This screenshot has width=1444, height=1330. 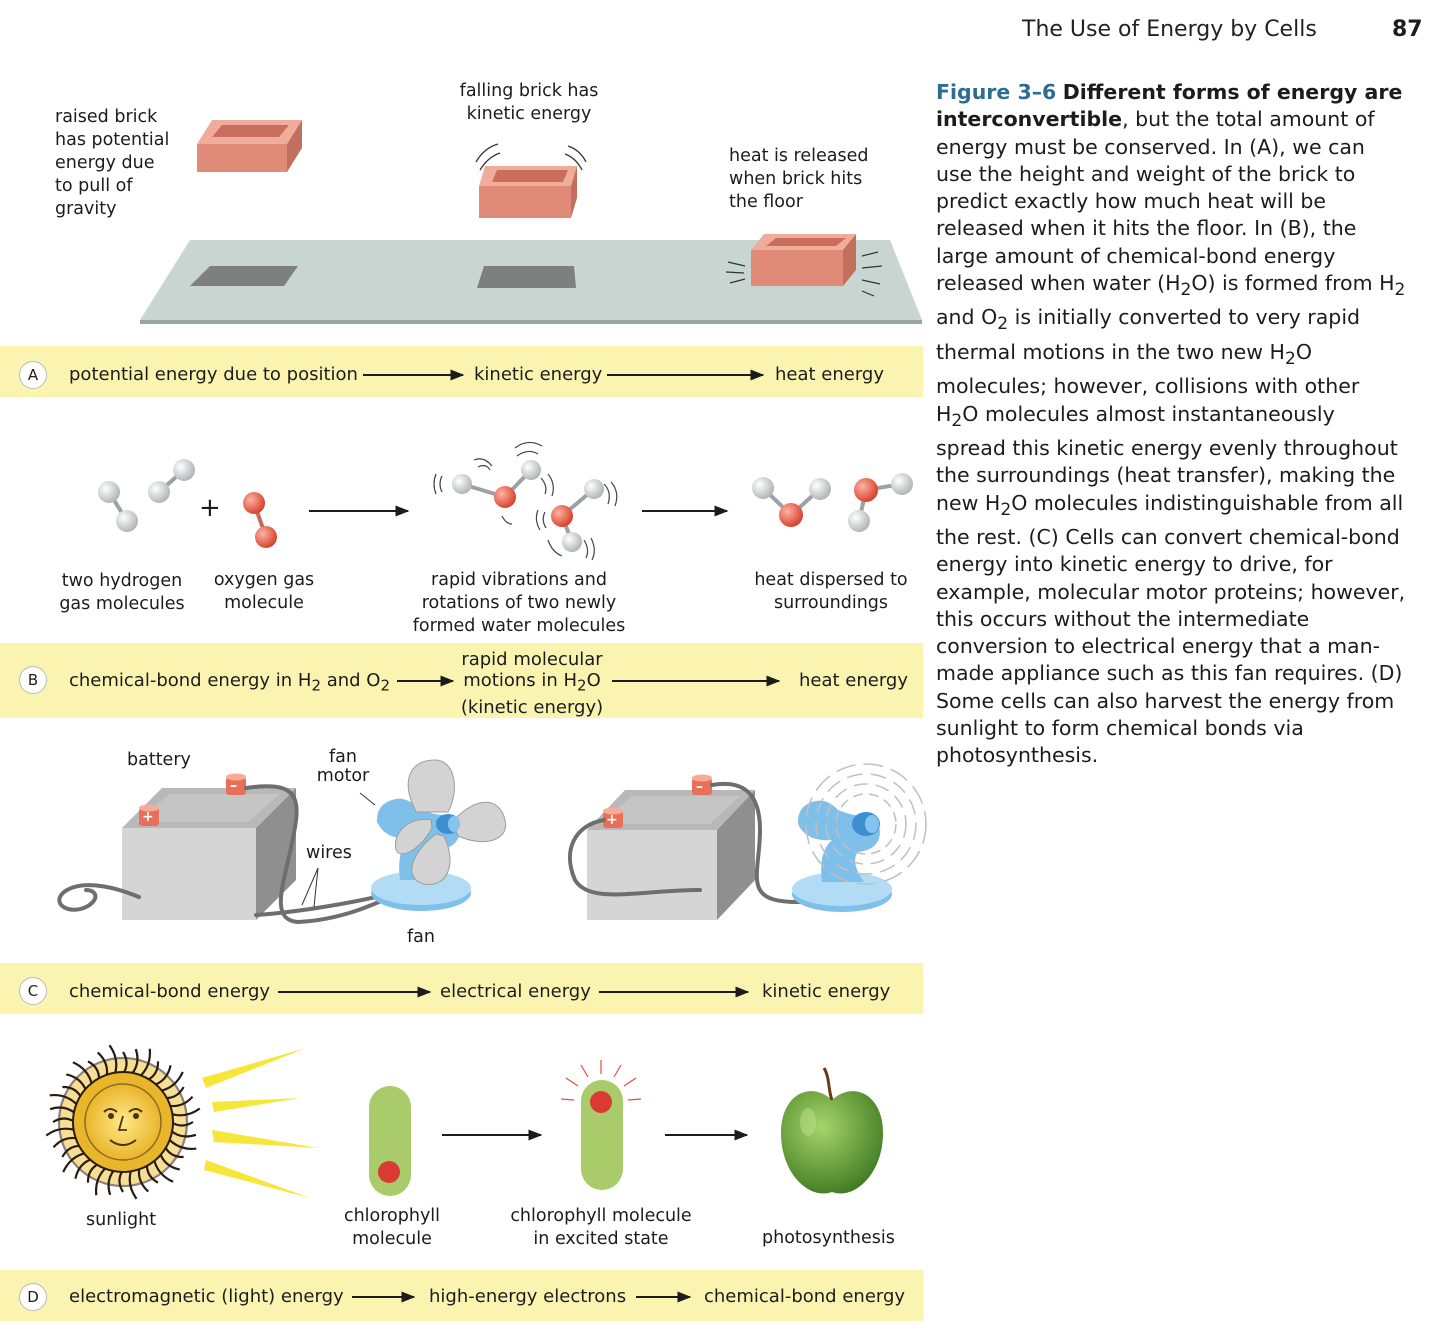 I want to click on battery-minus-1: –, so click(x=233, y=786).